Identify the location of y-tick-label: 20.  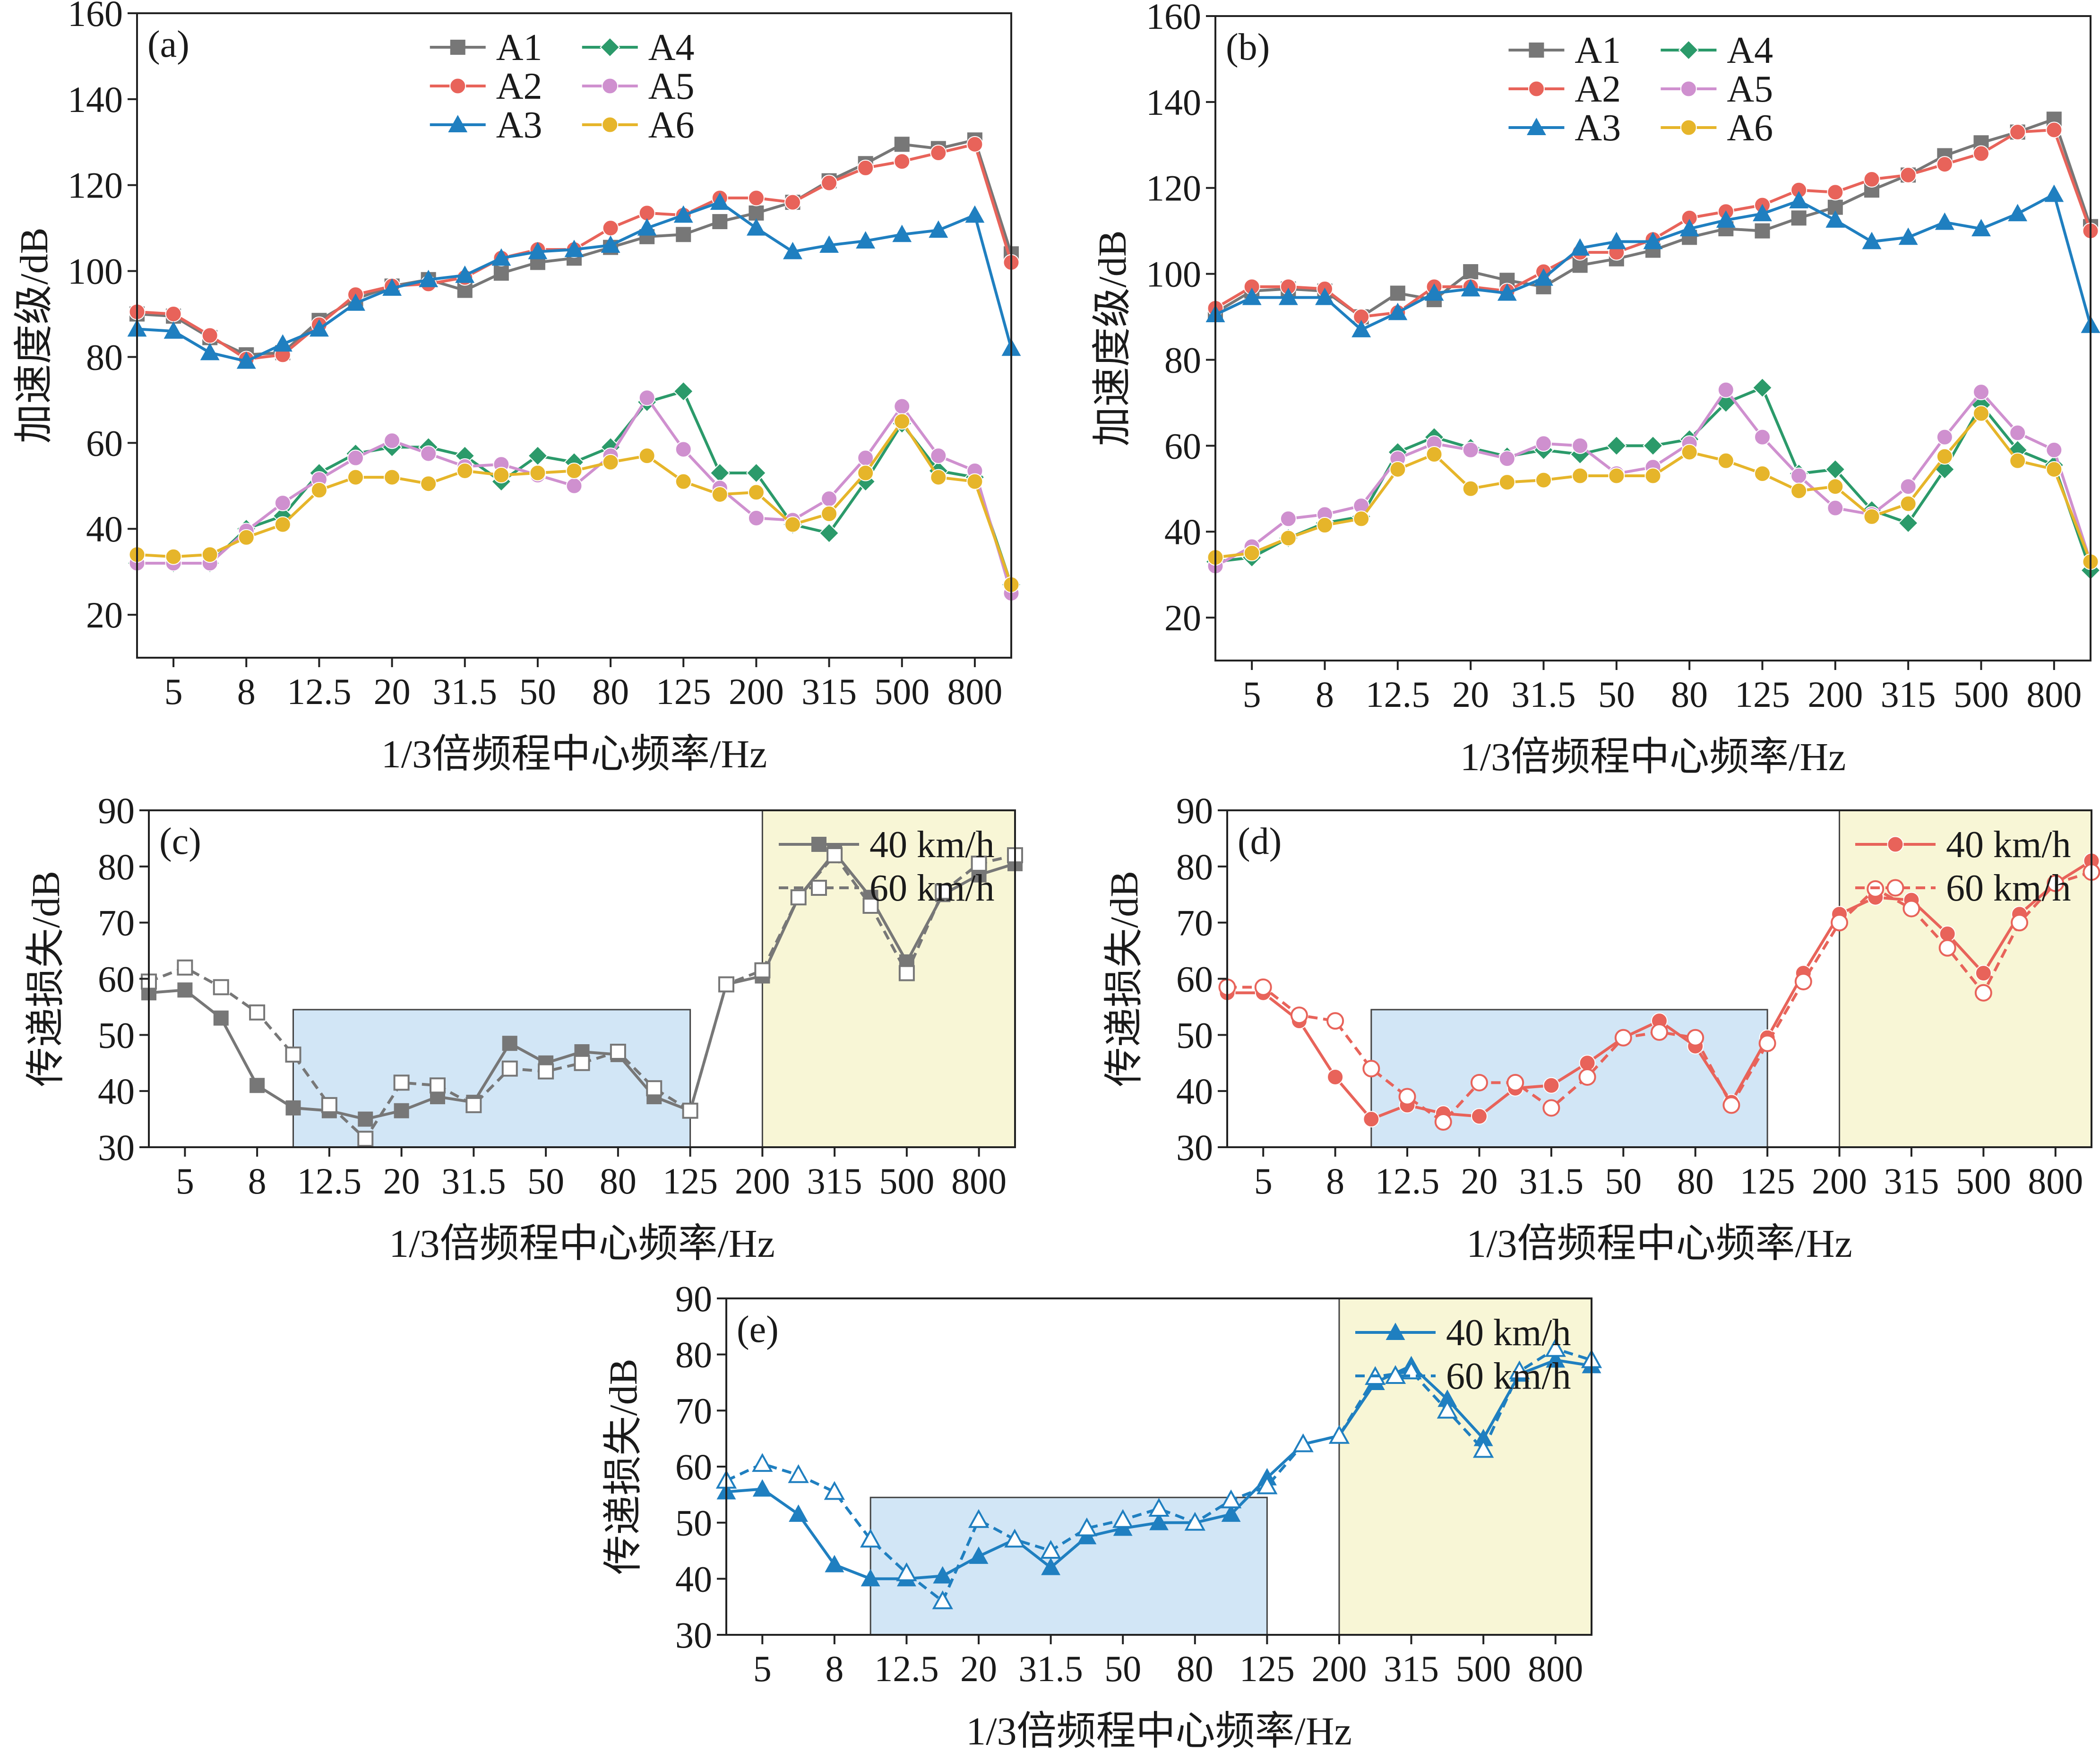
(105, 615).